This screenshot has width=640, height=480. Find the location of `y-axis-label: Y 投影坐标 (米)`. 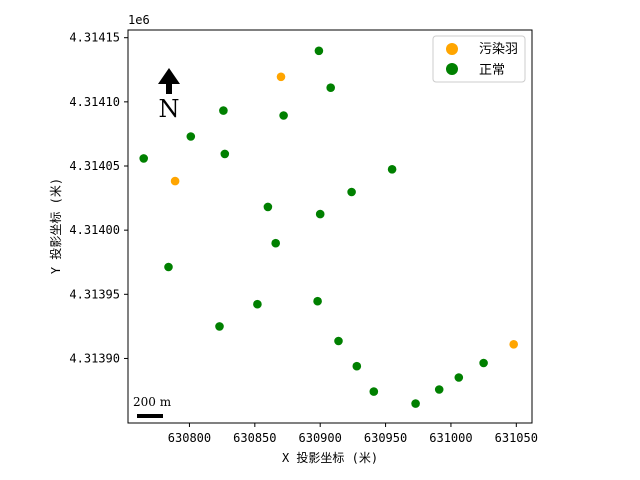

y-axis-label: Y 投影坐标 (米) is located at coordinates (55, 226).